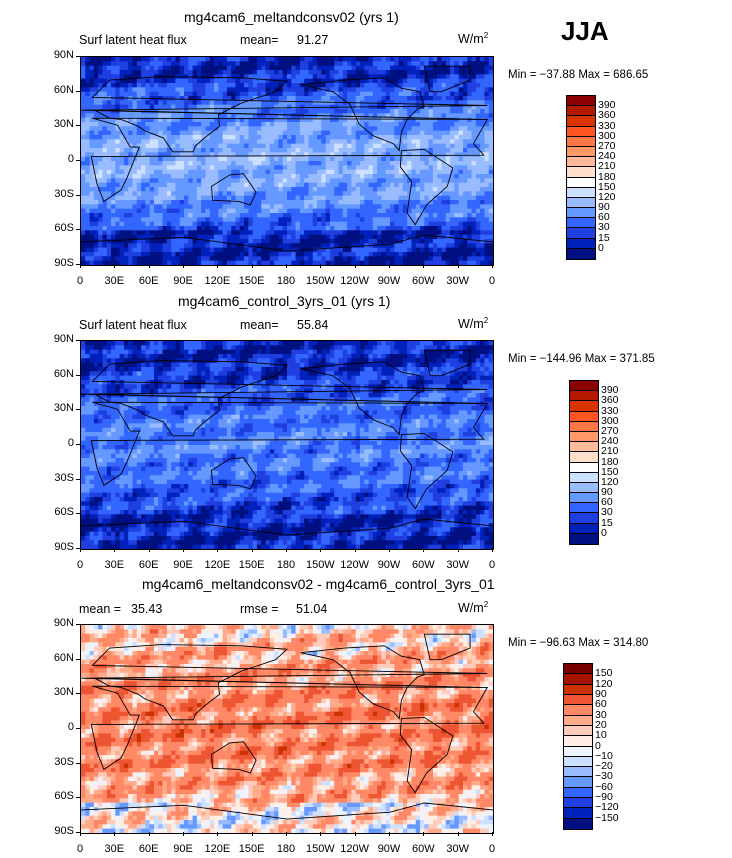 This screenshot has width=732, height=858. I want to click on x-tick-label: 120W, so click(355, 565).